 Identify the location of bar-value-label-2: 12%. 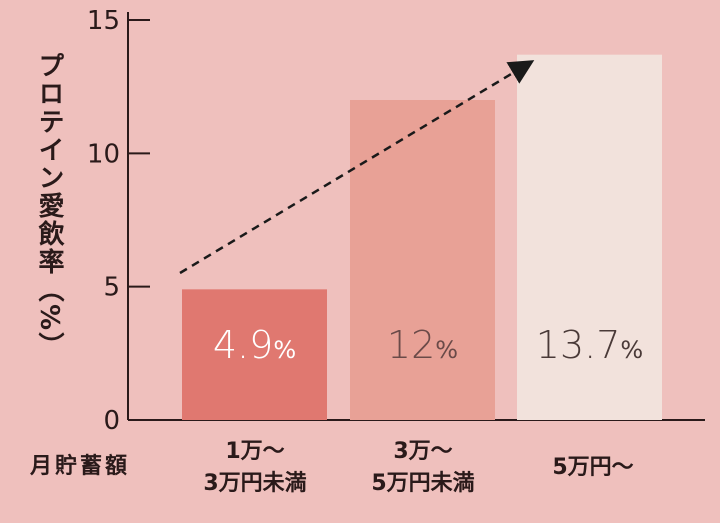
(422, 345).